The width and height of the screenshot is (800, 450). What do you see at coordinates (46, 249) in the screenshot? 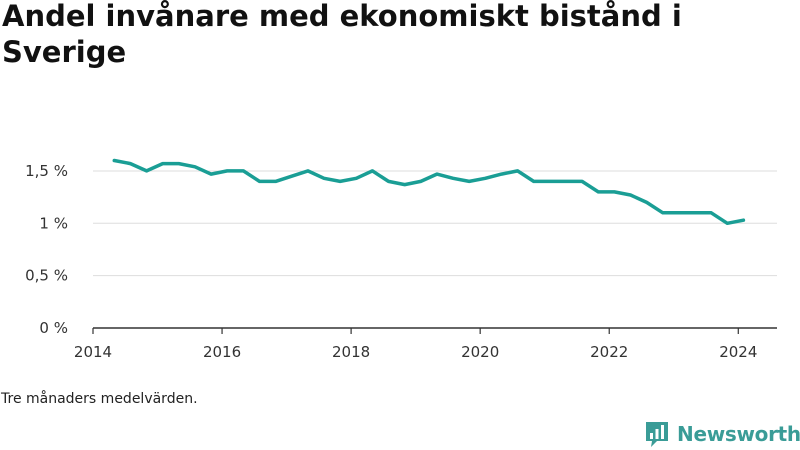
I see `y-axis-labels: 0 % 0,5 % 1 % 1,5 %` at bounding box center [46, 249].